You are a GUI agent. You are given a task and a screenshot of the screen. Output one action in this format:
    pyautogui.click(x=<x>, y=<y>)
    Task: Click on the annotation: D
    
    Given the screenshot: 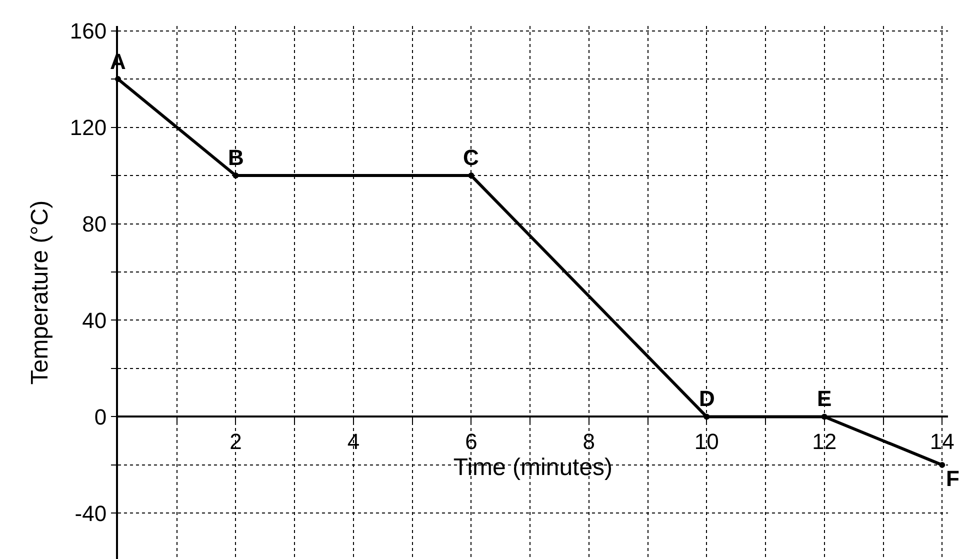 What is the action you would take?
    pyautogui.click(x=707, y=398)
    